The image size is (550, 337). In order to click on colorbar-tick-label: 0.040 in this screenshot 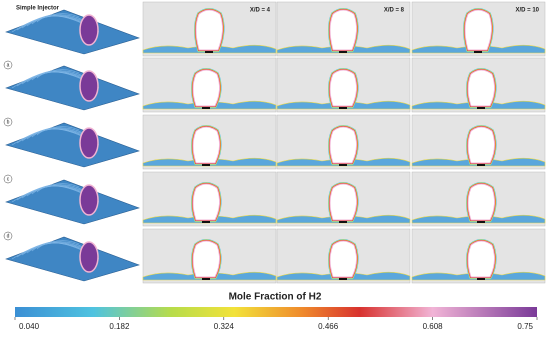, I will do `click(29, 326)`.